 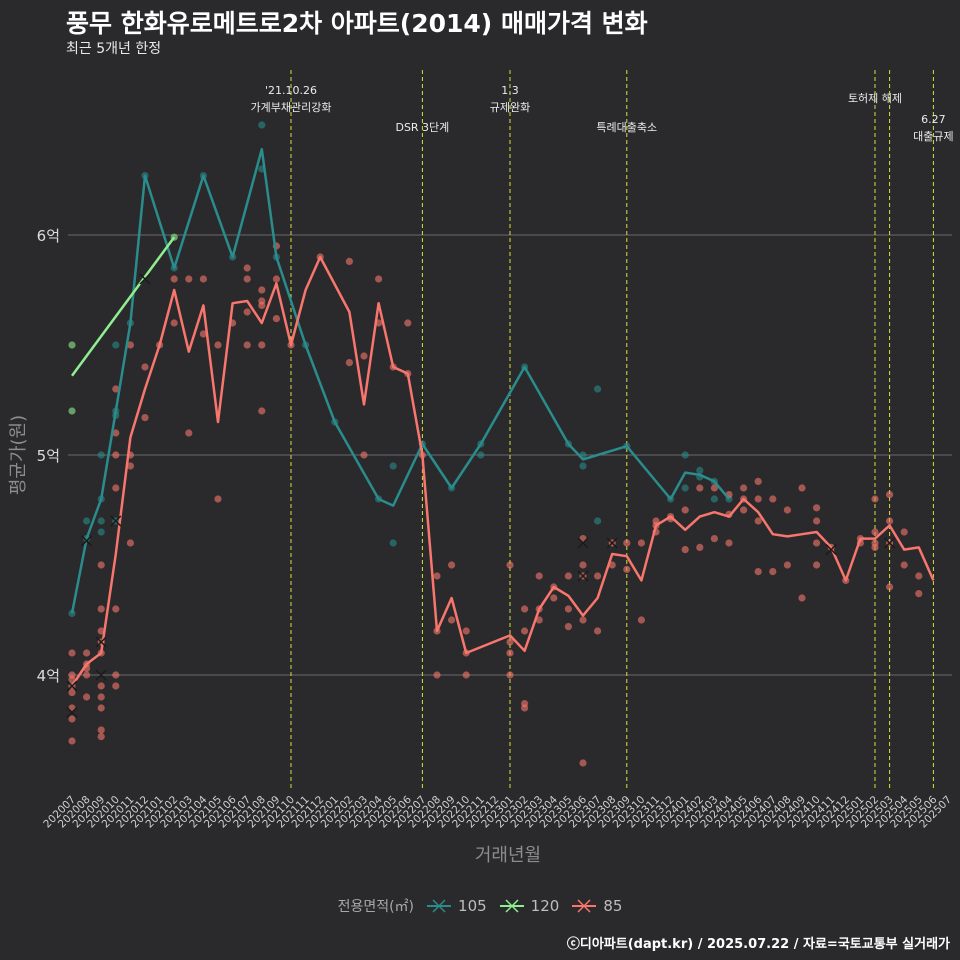 What do you see at coordinates (48, 456) in the screenshot?
I see `y-tick-label: 5억` at bounding box center [48, 456].